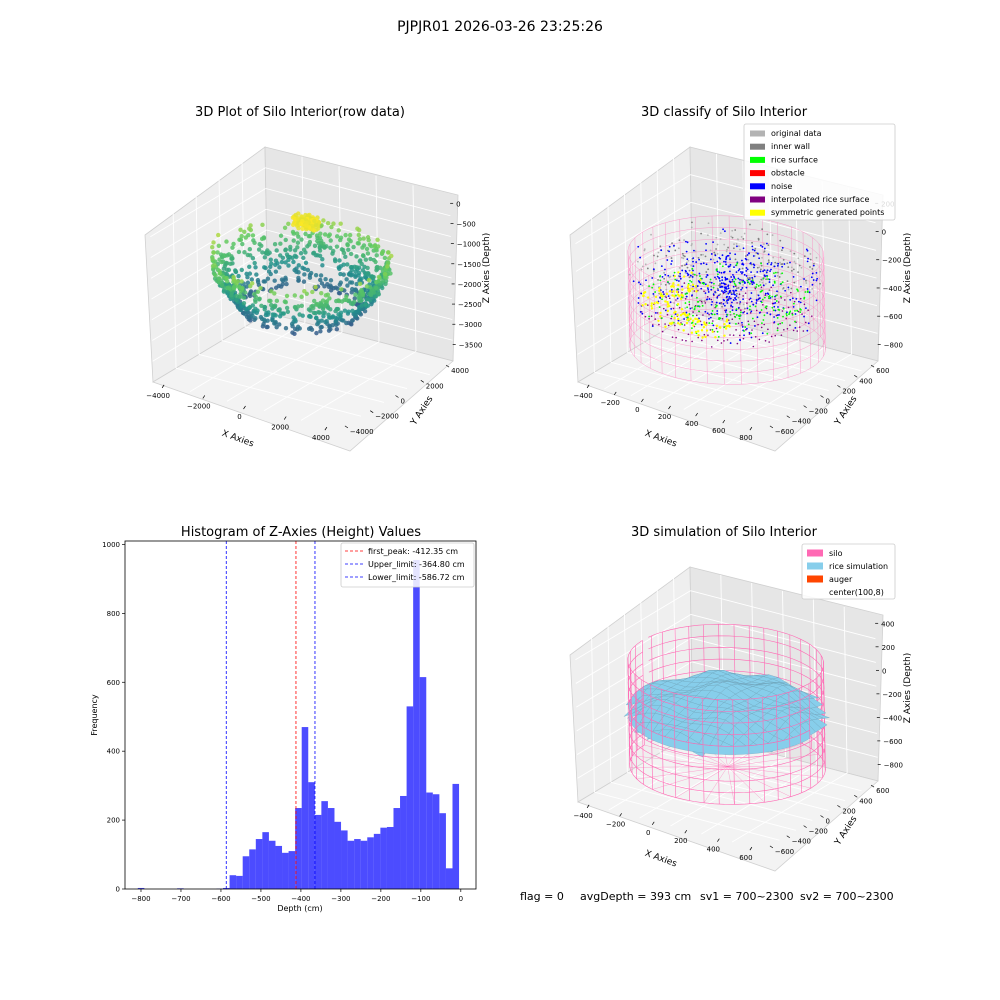 Image resolution: width=1000 pixels, height=1000 pixels. What do you see at coordinates (777, 747) in the screenshot?
I see `panel4-silo-strut` at bounding box center [777, 747].